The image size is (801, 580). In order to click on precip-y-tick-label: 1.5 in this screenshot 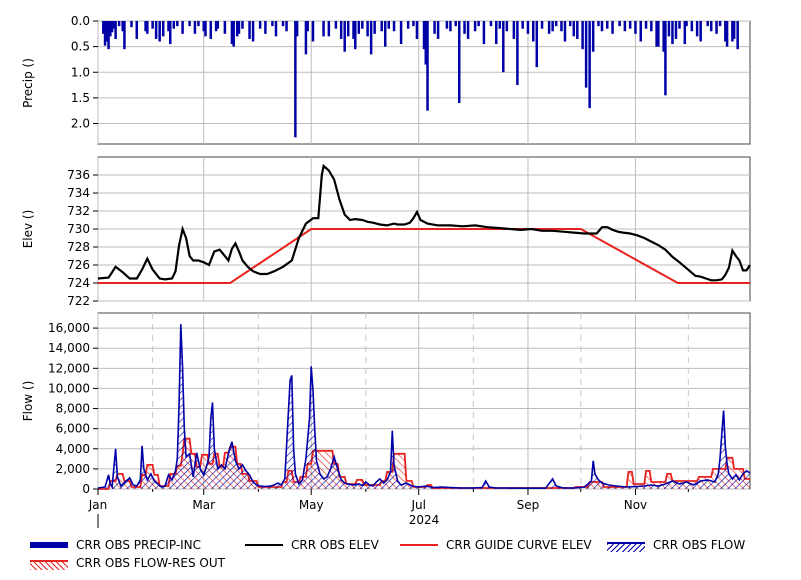, I will do `click(80, 98)`.